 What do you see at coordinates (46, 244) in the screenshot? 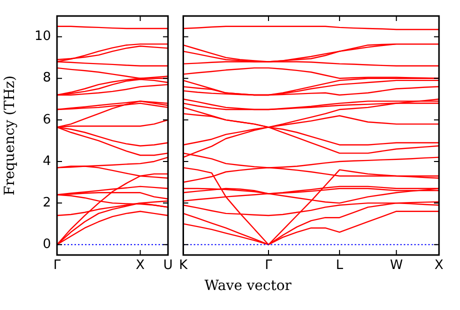
I see `y-tick-label: 0` at bounding box center [46, 244].